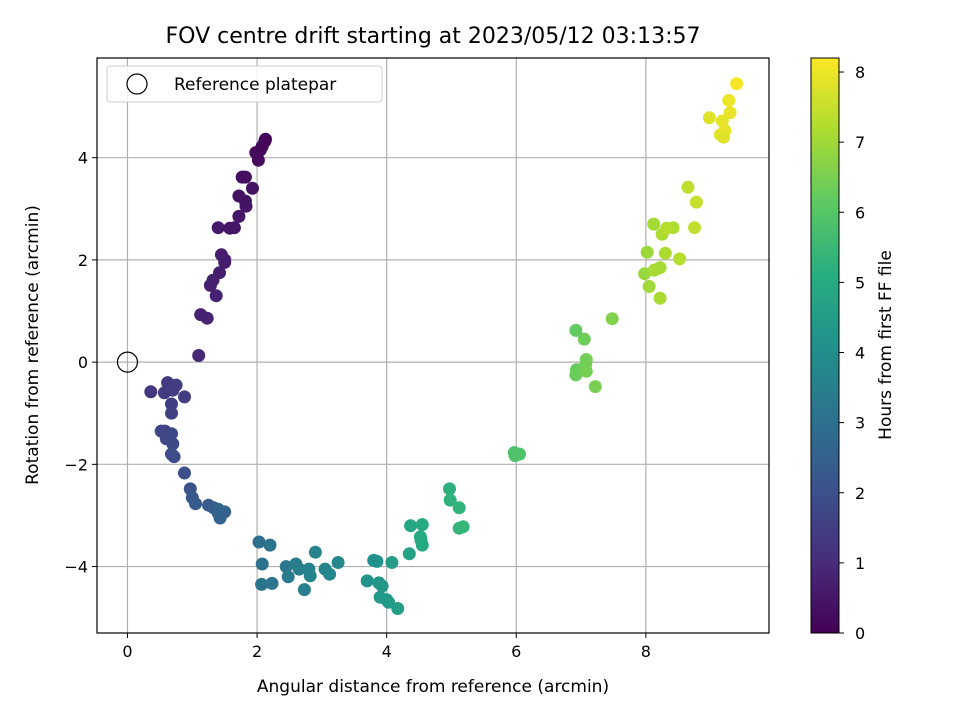 The image size is (960, 720). Describe the element at coordinates (860, 633) in the screenshot. I see `colorbar-tick-label: 0` at that location.